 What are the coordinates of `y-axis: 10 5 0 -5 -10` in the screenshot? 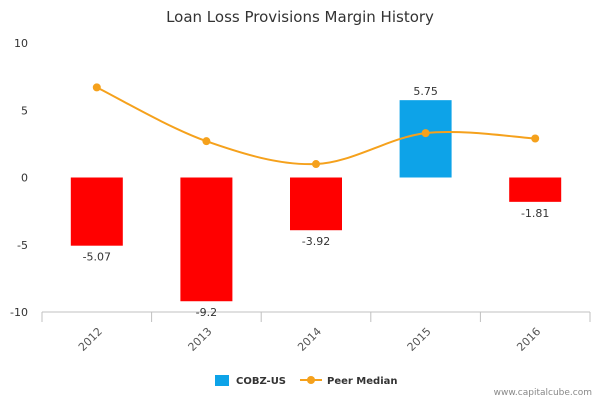 It's located at (19, 178).